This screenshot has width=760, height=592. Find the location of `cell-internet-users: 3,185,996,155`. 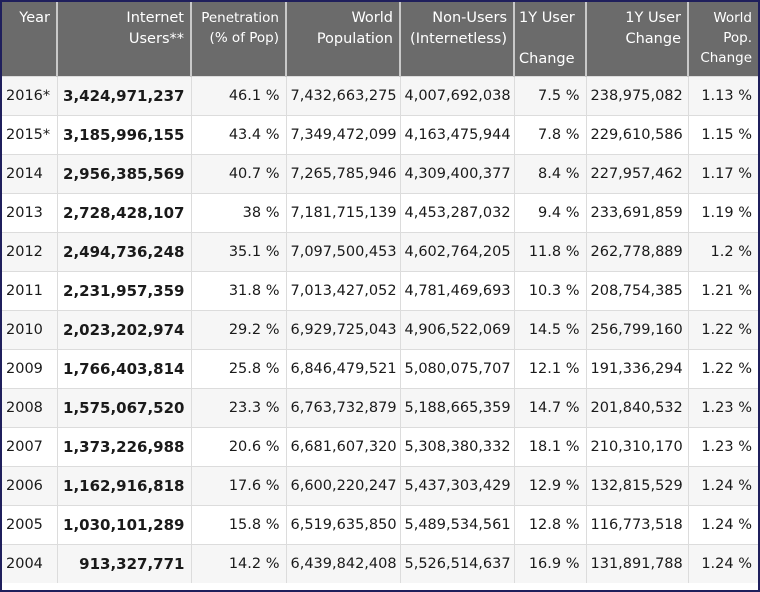

cell-internet-users: 3,185,996,155 is located at coordinates (123, 134).